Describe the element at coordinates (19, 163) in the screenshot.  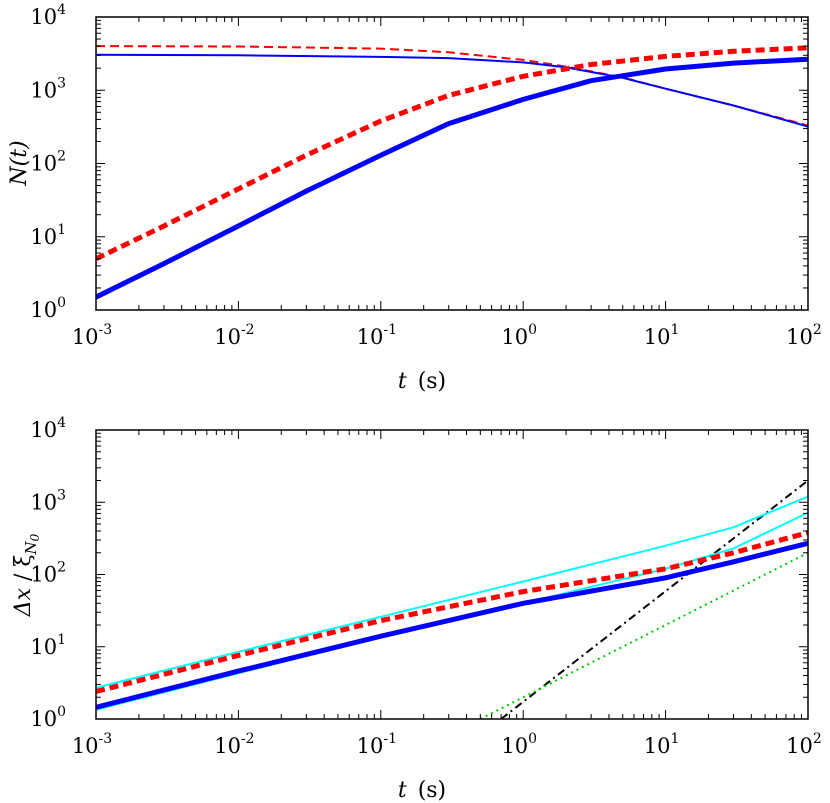
I see `y-axis-label: N(t)` at that location.